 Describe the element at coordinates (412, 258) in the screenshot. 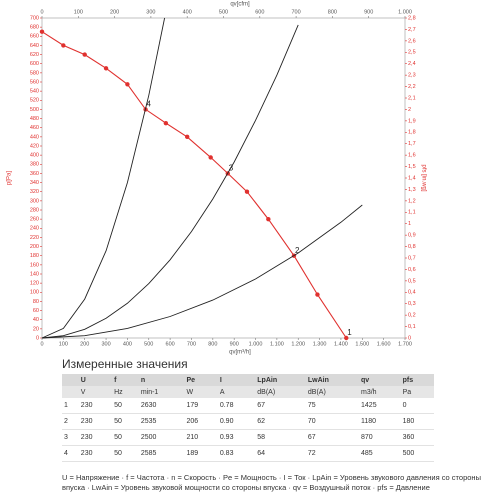

I see `y2-tick-label: 0,7` at that location.